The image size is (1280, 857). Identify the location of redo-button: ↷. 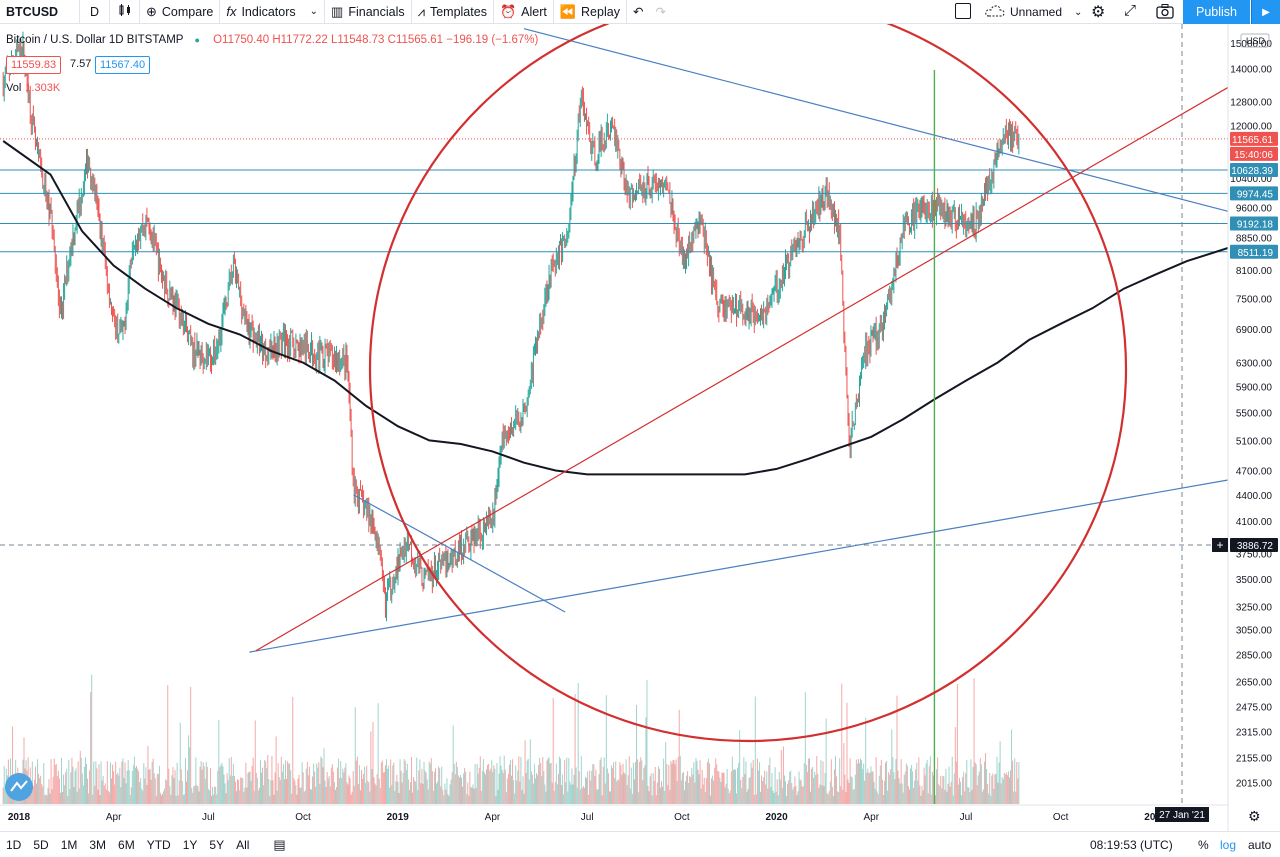
(660, 12).